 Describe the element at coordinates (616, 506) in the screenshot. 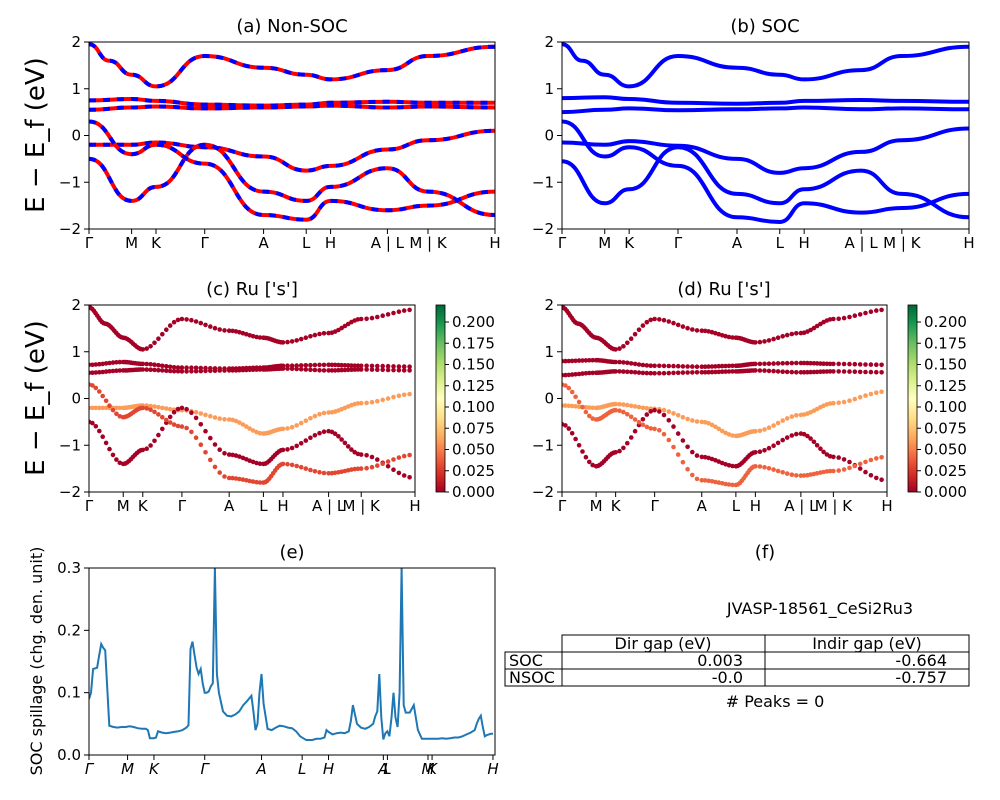

I see `x-tick-label: K` at that location.